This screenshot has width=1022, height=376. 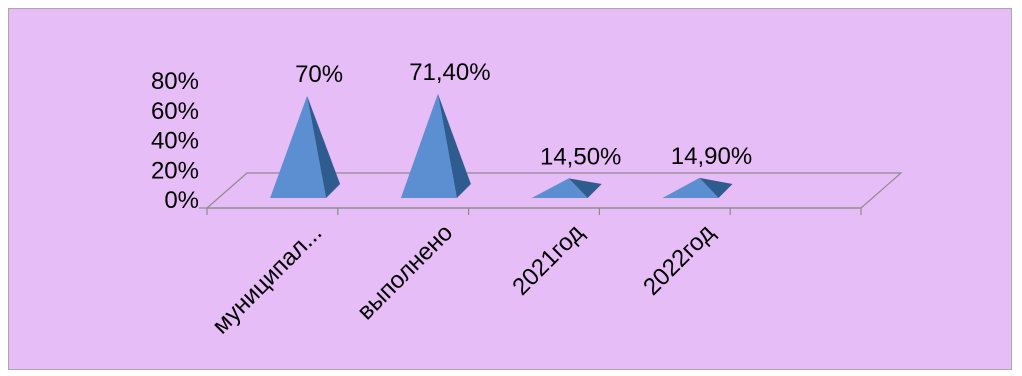 I want to click on axes, so click(x=530, y=211).